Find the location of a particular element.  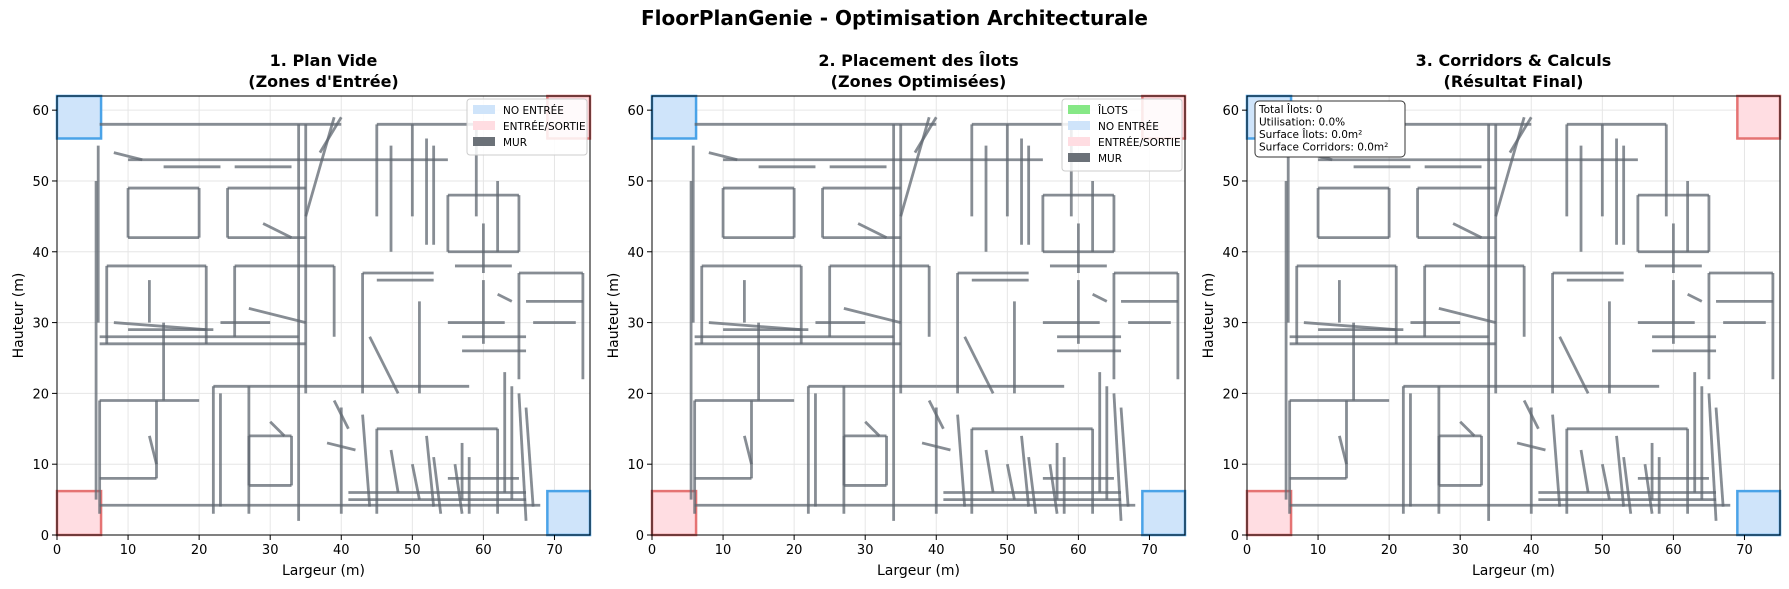

stats-box-frame is located at coordinates (1330, 129).